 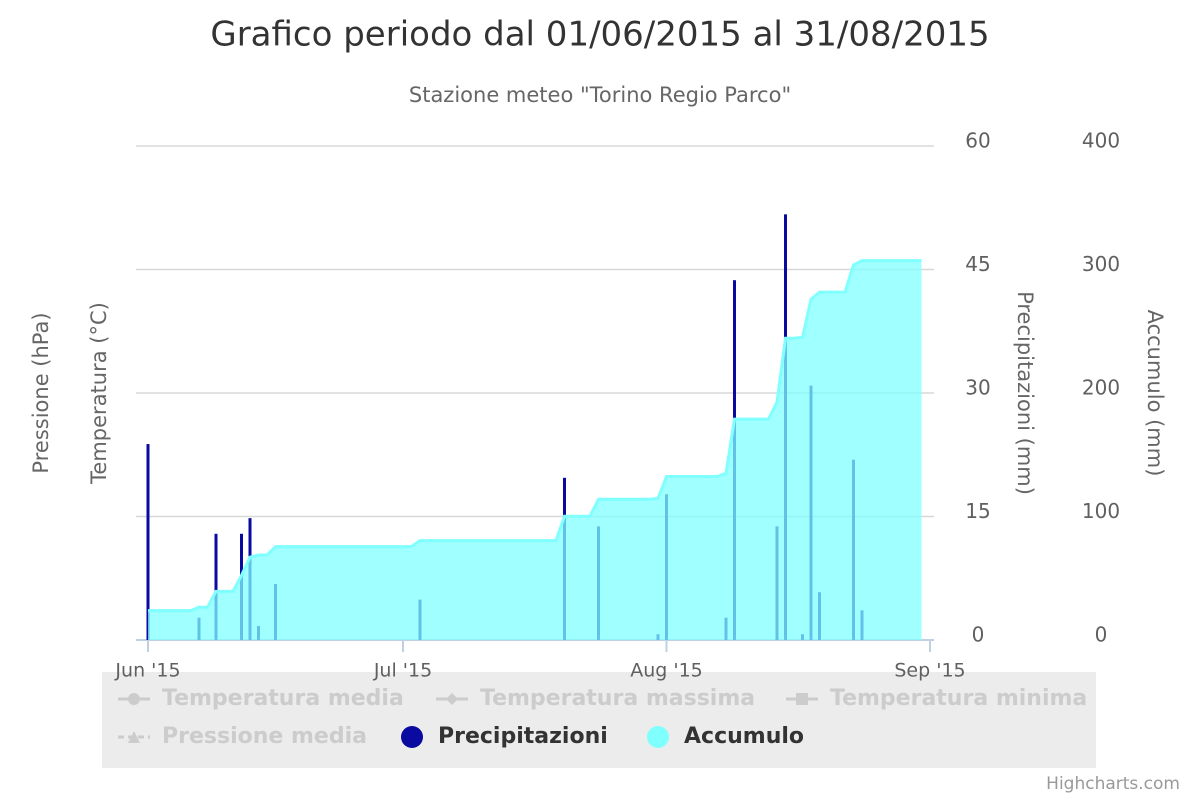 I want to click on y-axis-title: Precipitazioni (mm), so click(x=1025, y=393).